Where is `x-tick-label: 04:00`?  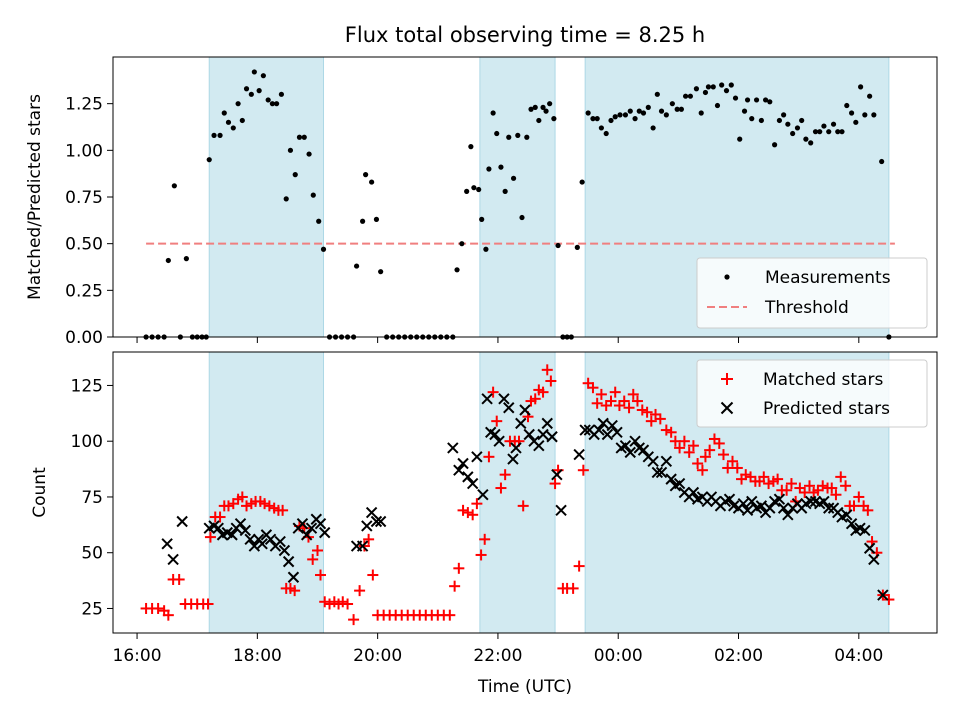
x-tick-label: 04:00 is located at coordinates (858, 656).